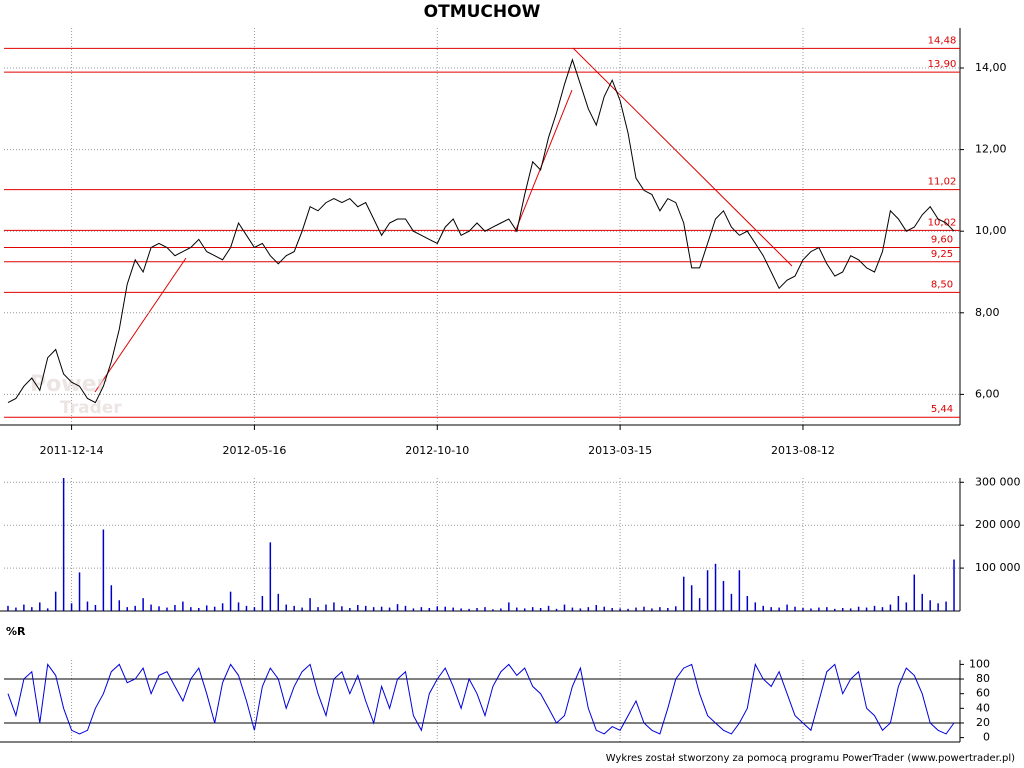 The width and height of the screenshot is (1024, 768). What do you see at coordinates (942, 409) in the screenshot?
I see `level-label: 5,44` at bounding box center [942, 409].